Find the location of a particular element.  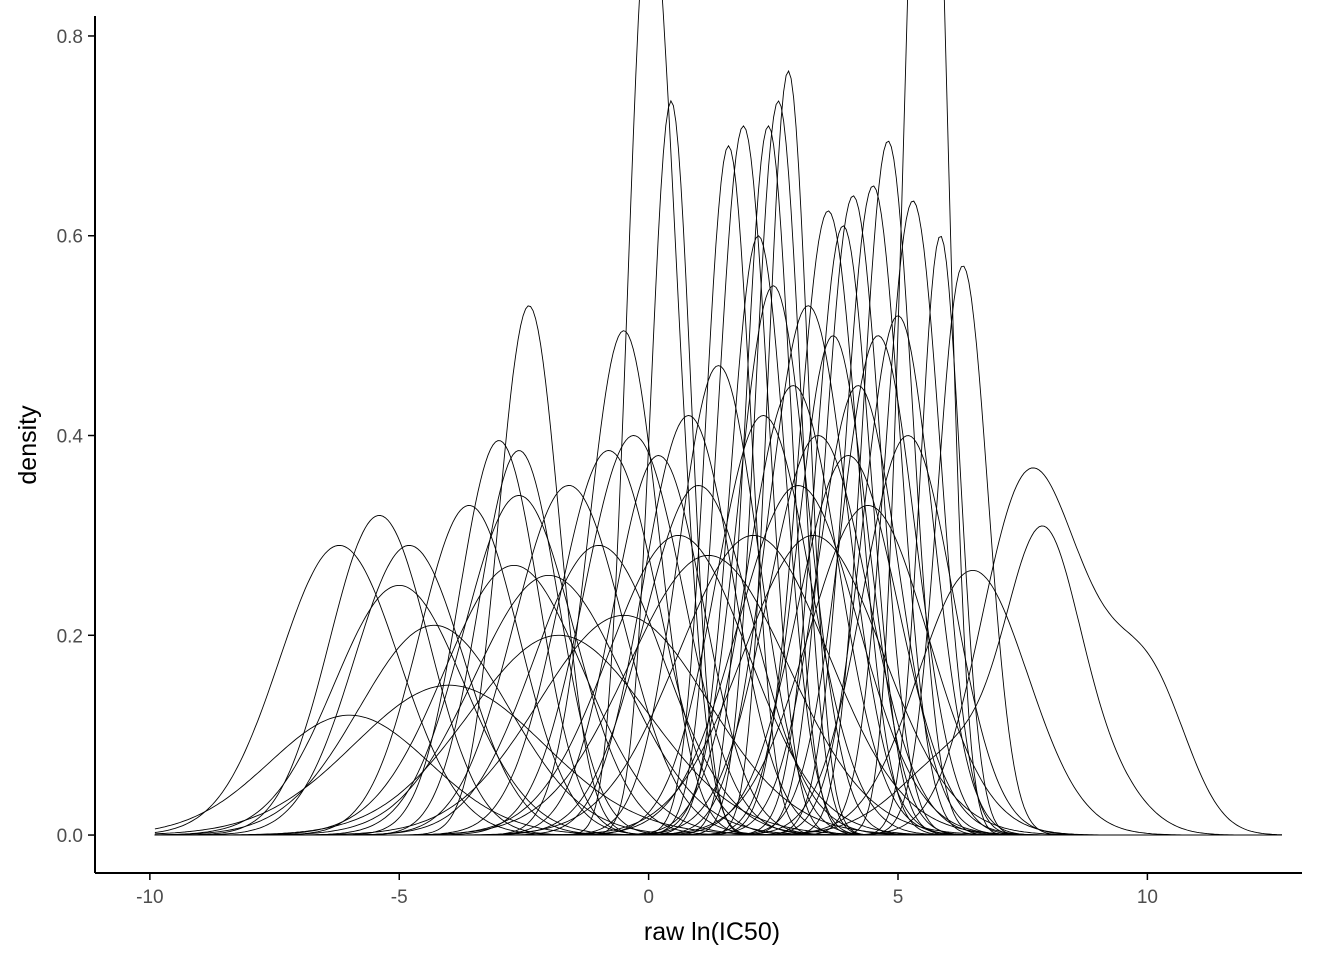

x-axis-title: raw ln(IC50) is located at coordinates (712, 932).